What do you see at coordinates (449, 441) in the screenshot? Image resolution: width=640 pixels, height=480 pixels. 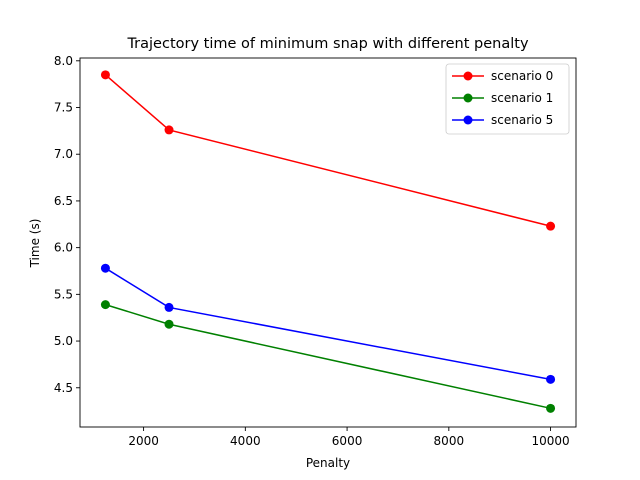 I see `x-tick-label-3: 8000` at bounding box center [449, 441].